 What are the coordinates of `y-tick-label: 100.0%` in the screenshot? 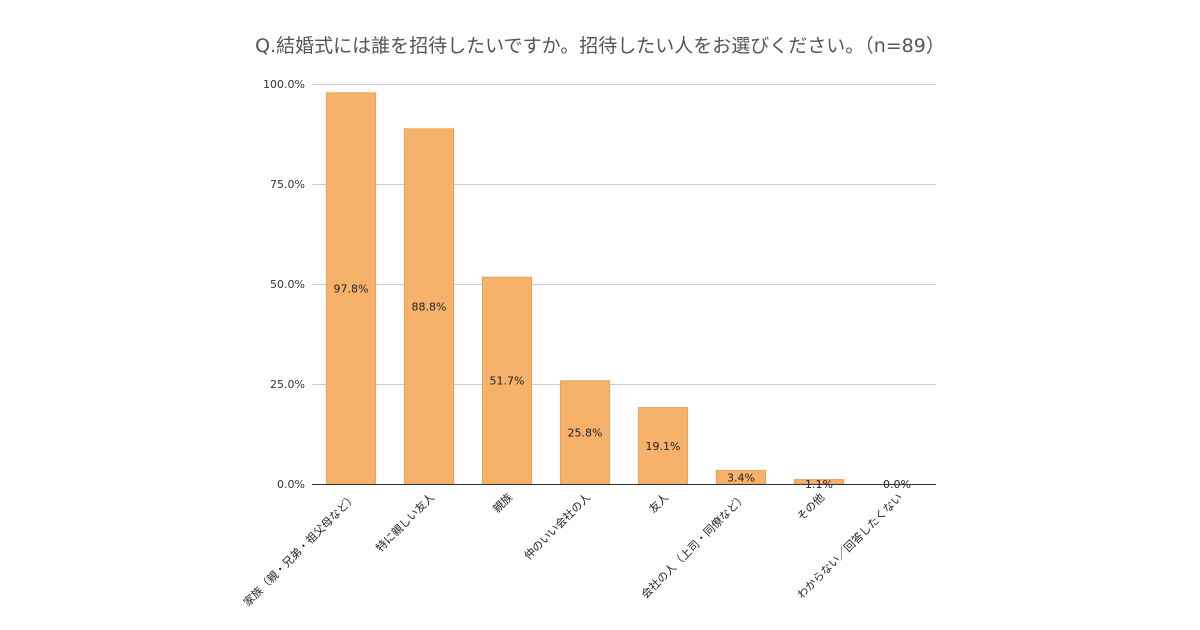 It's located at (284, 84).